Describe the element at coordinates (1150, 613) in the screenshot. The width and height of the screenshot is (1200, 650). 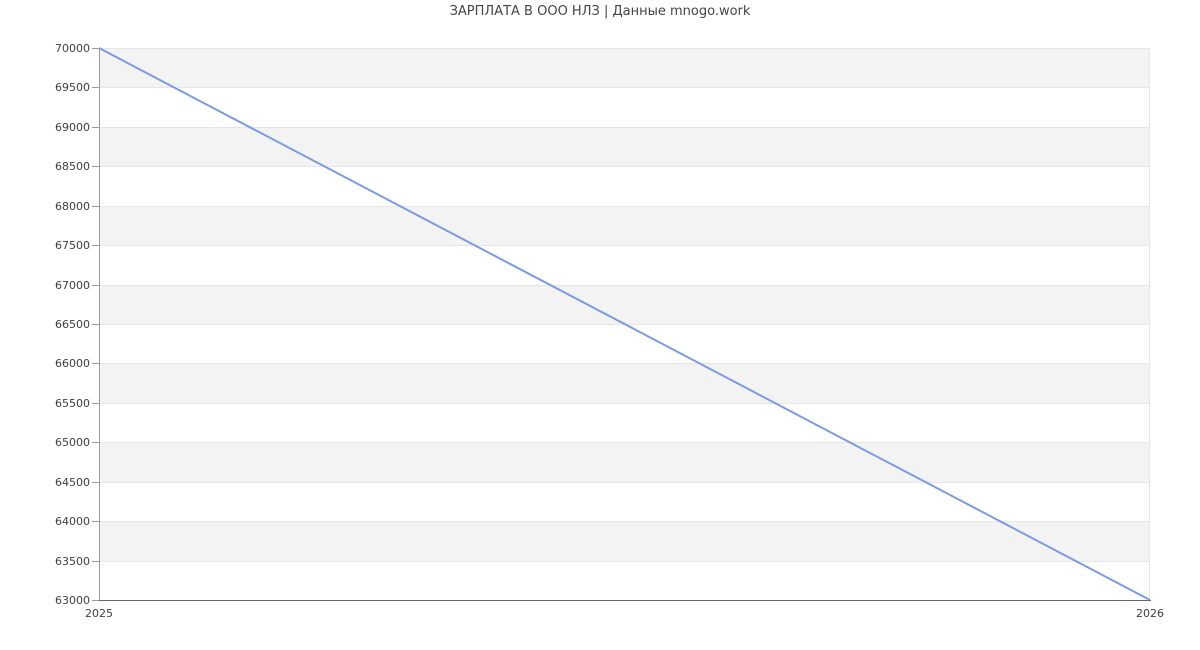
I see `x-tick-label: 2026` at that location.